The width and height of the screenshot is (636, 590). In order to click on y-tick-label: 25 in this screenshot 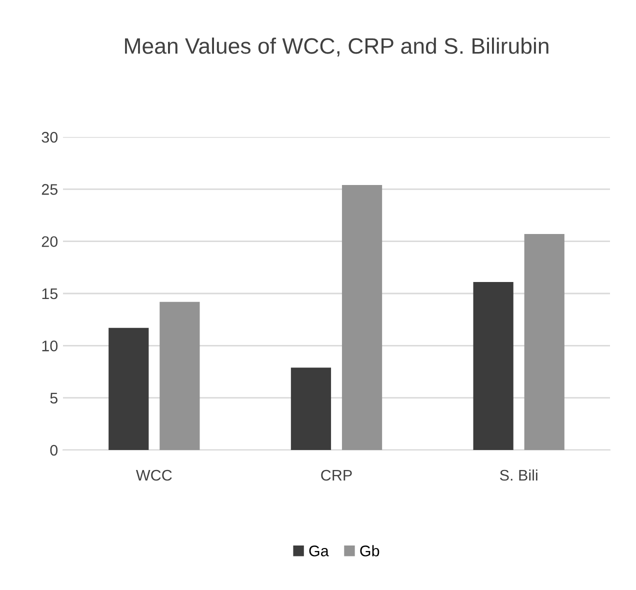, I will do `click(50, 189)`.